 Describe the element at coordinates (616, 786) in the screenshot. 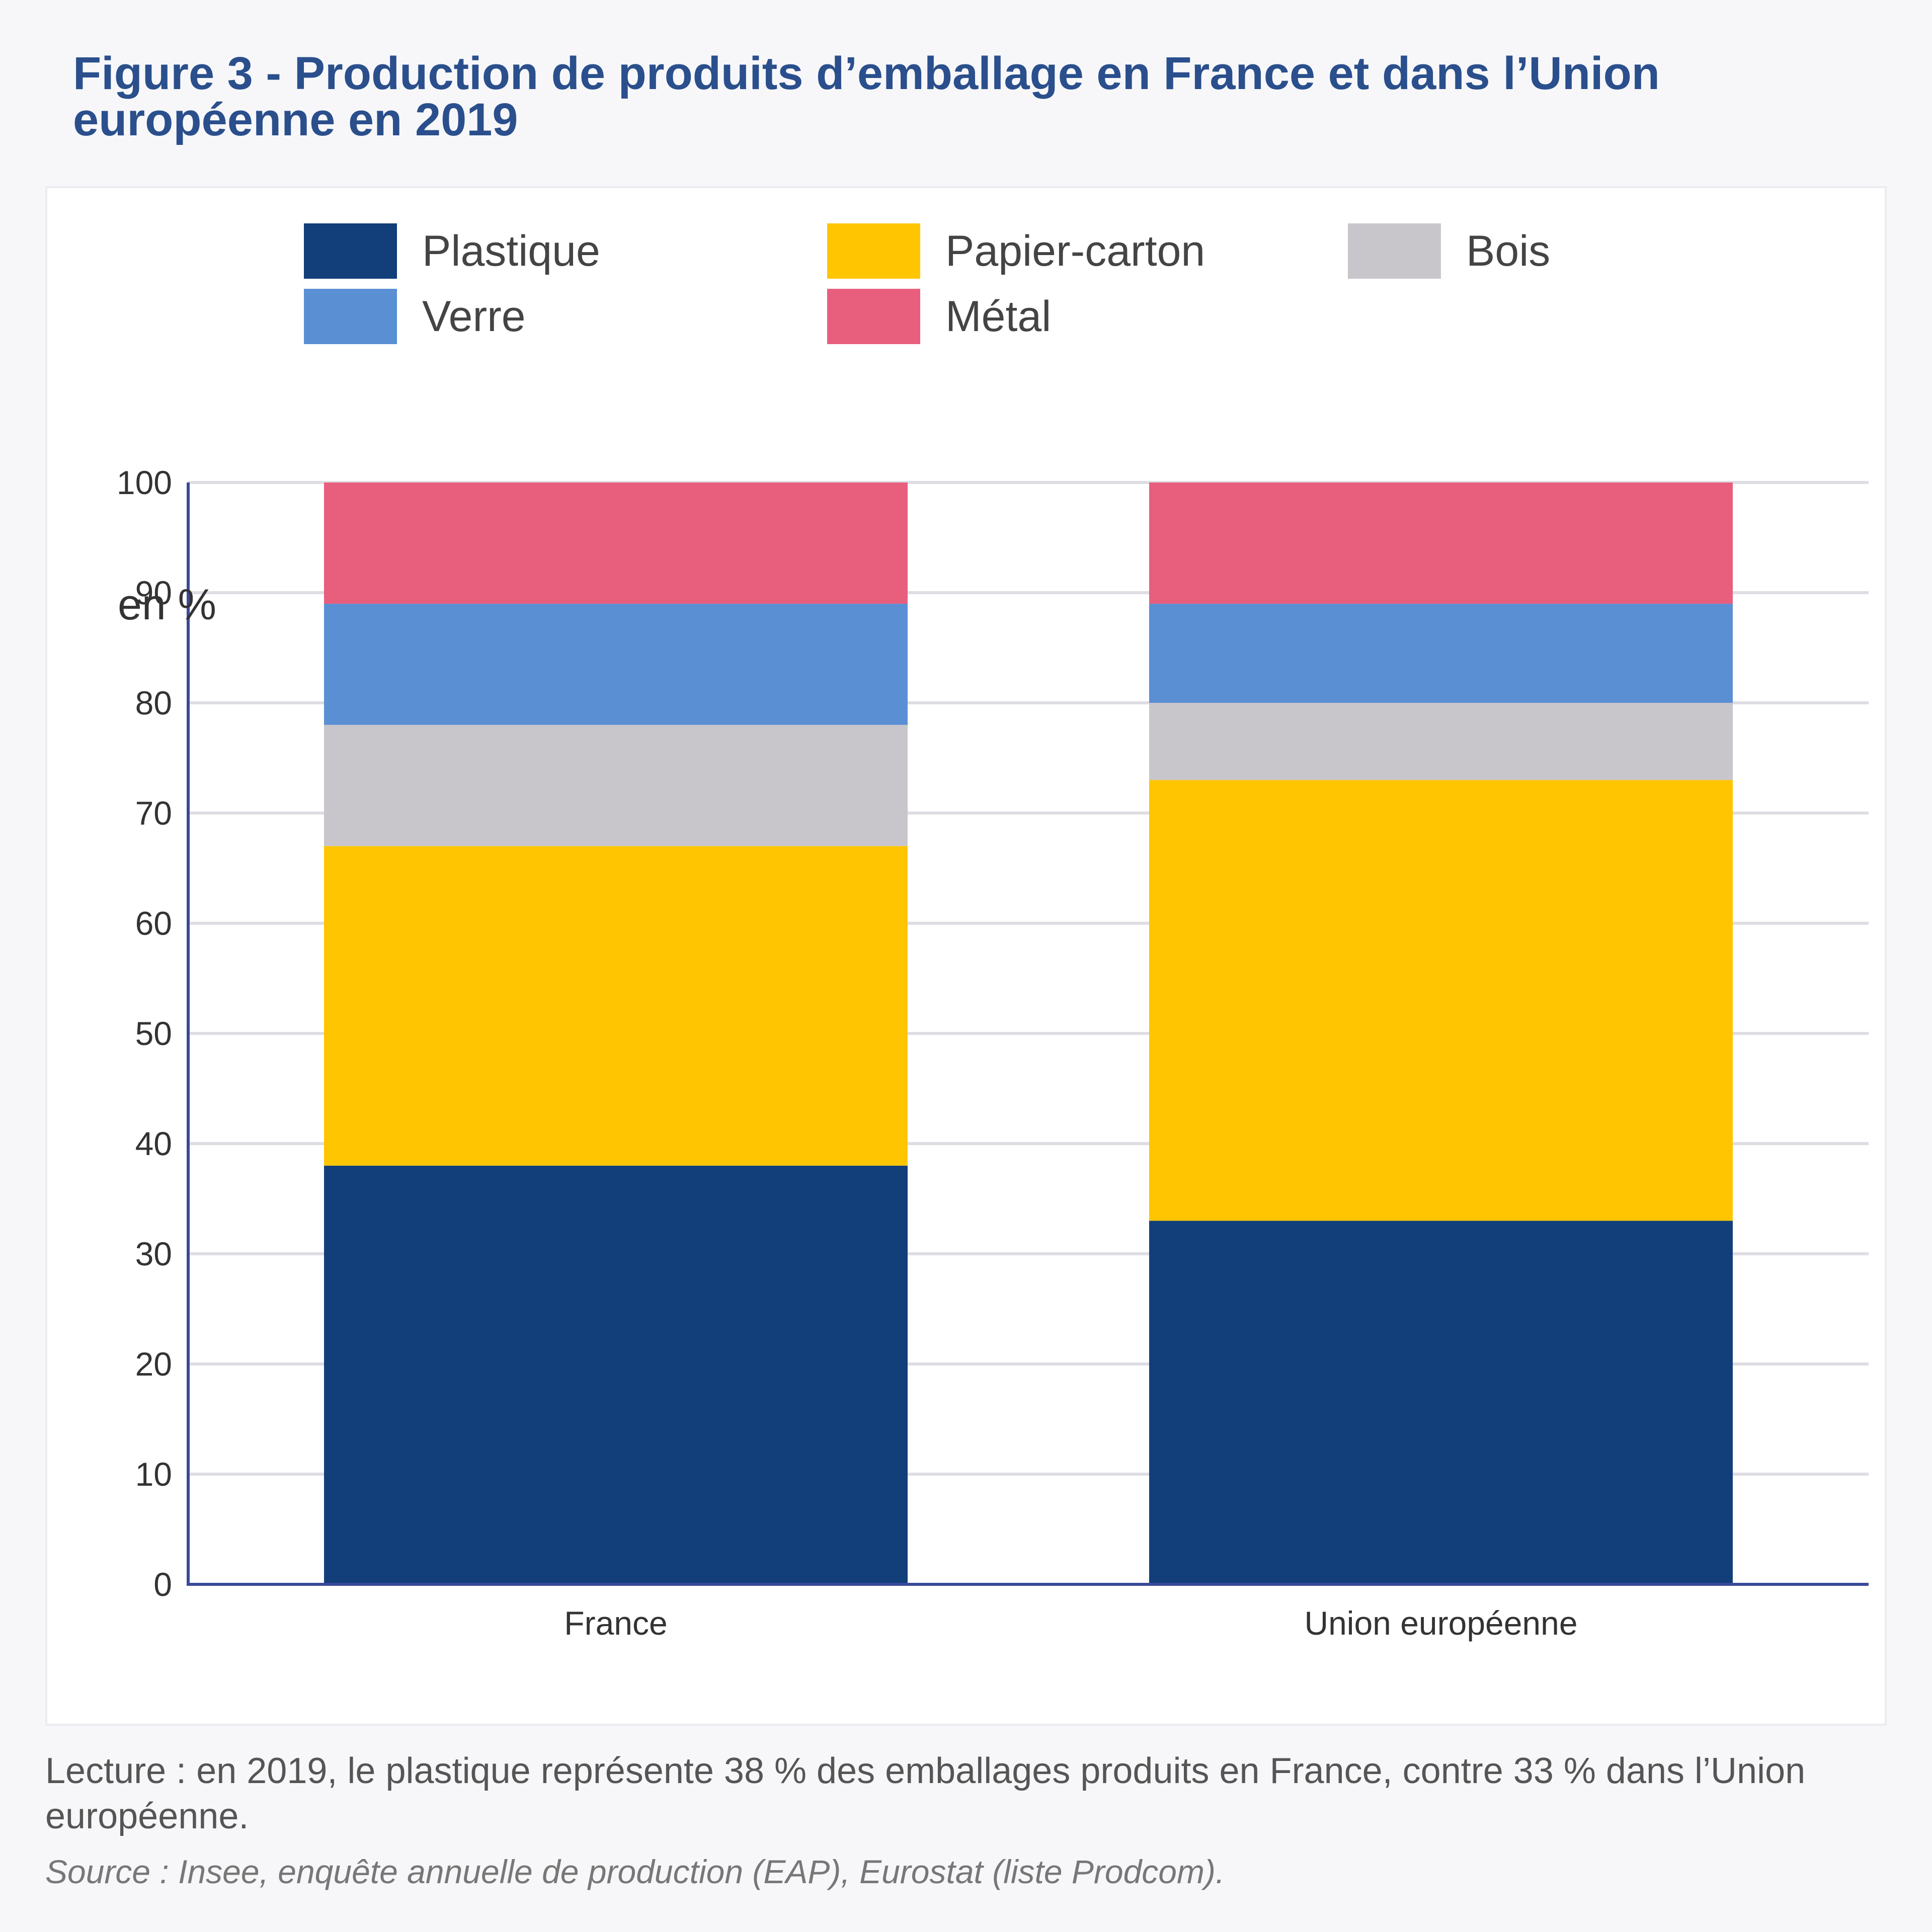

I see `bar-france-bois` at that location.